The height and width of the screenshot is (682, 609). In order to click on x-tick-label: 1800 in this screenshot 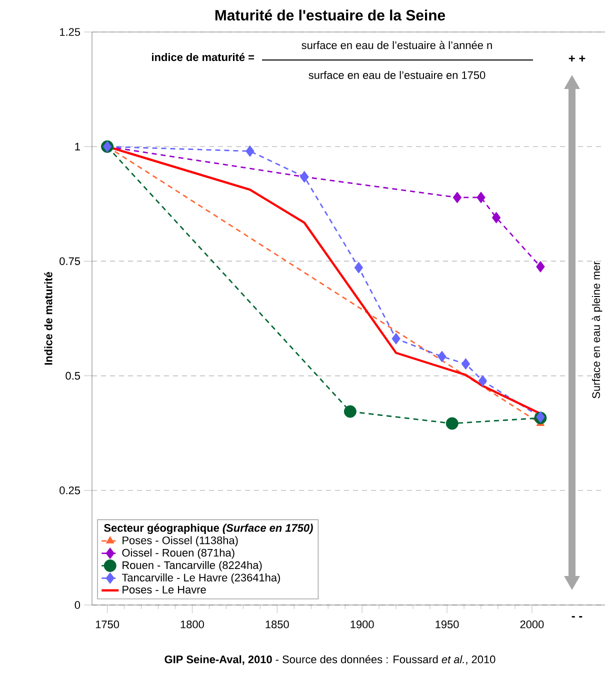, I will do `click(192, 624)`.